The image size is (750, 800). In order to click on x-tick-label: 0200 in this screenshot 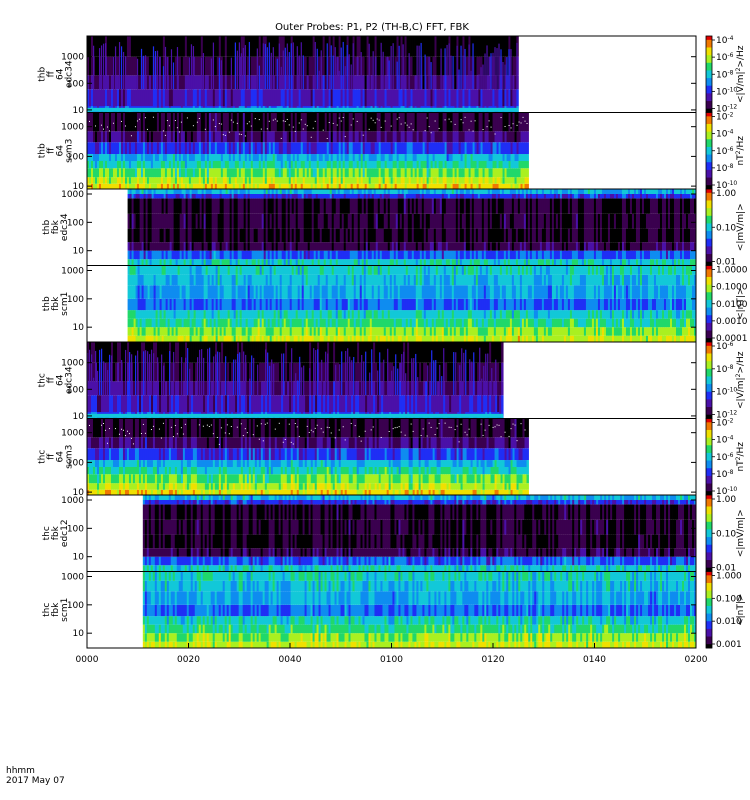, I will do `click(696, 660)`.